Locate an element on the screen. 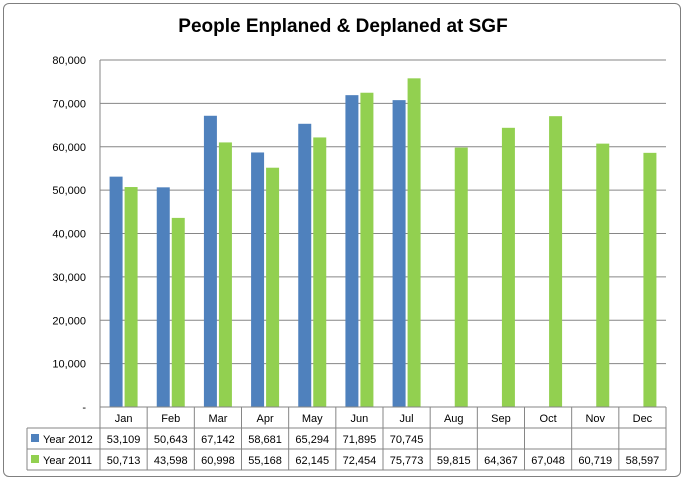 This screenshot has height=481, width=686. y-tick-label: 80,000 is located at coordinates (69, 61).